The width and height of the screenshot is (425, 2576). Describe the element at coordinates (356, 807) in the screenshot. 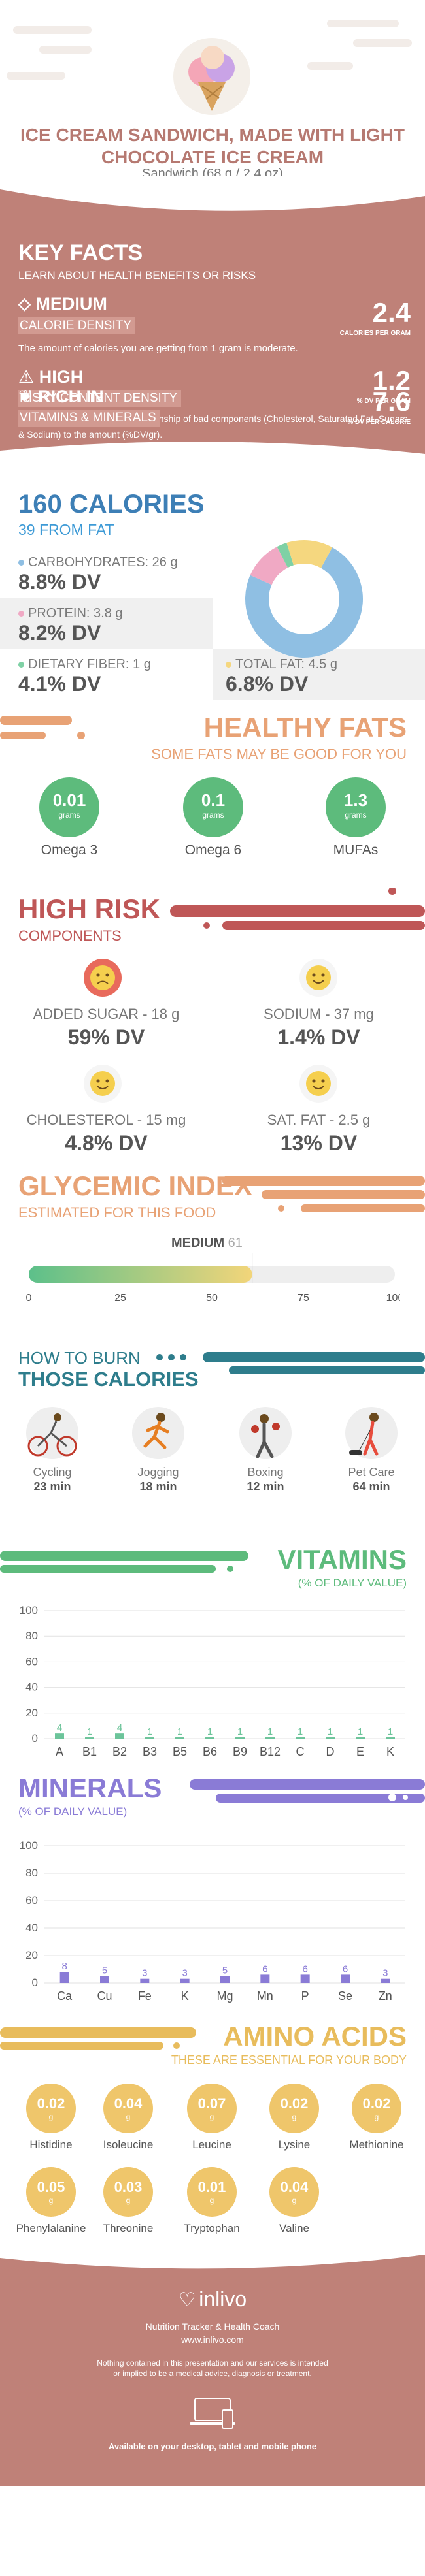

I see `mufas-badge: 1.3 grams` at that location.